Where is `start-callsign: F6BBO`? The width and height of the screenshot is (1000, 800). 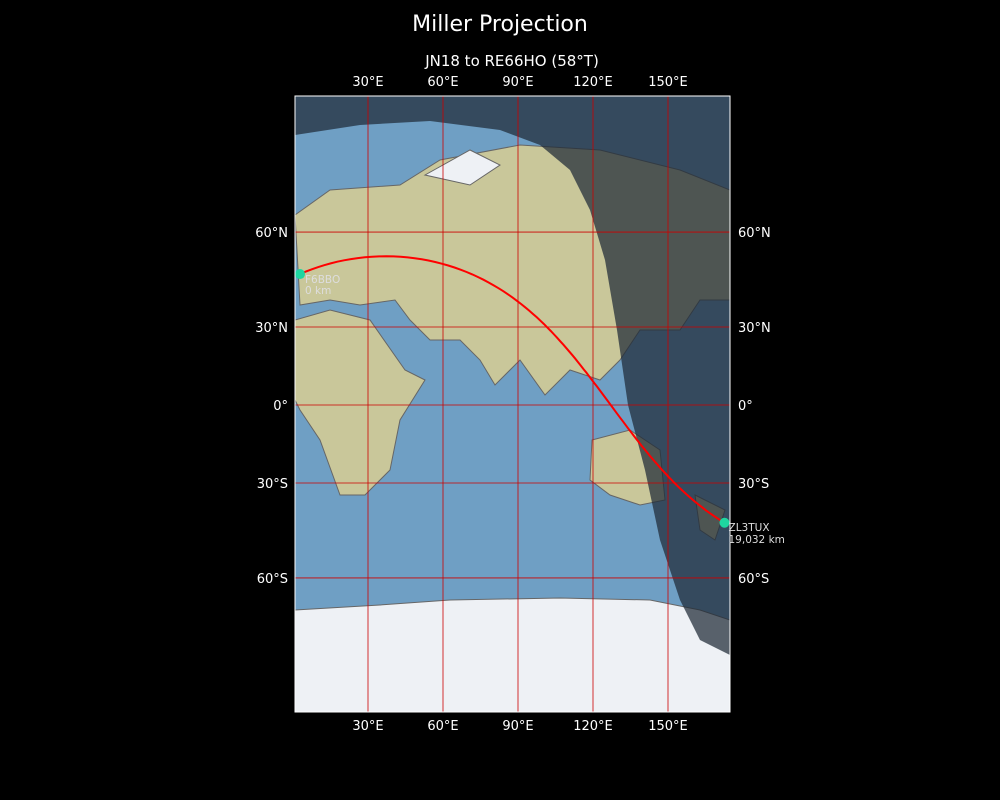
start-callsign: F6BBO is located at coordinates (322, 280).